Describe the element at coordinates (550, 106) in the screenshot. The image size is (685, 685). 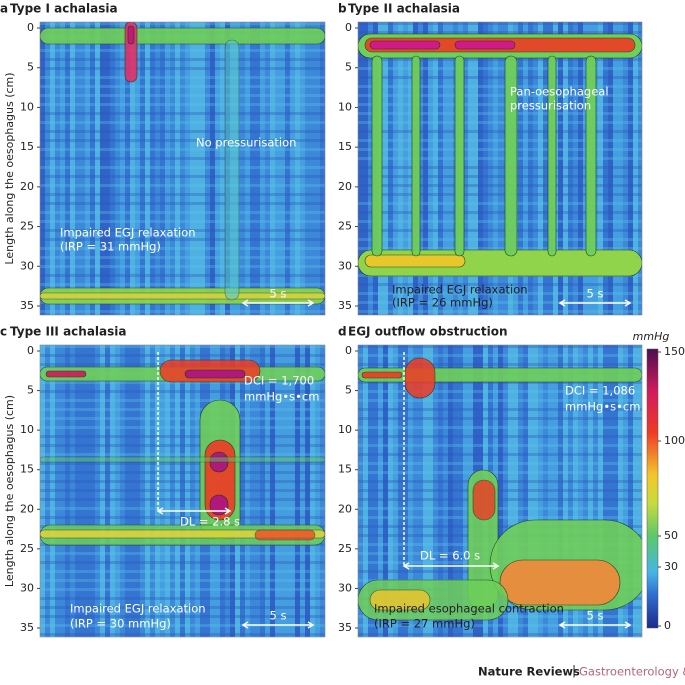
I see `annotation: pressurisation` at that location.